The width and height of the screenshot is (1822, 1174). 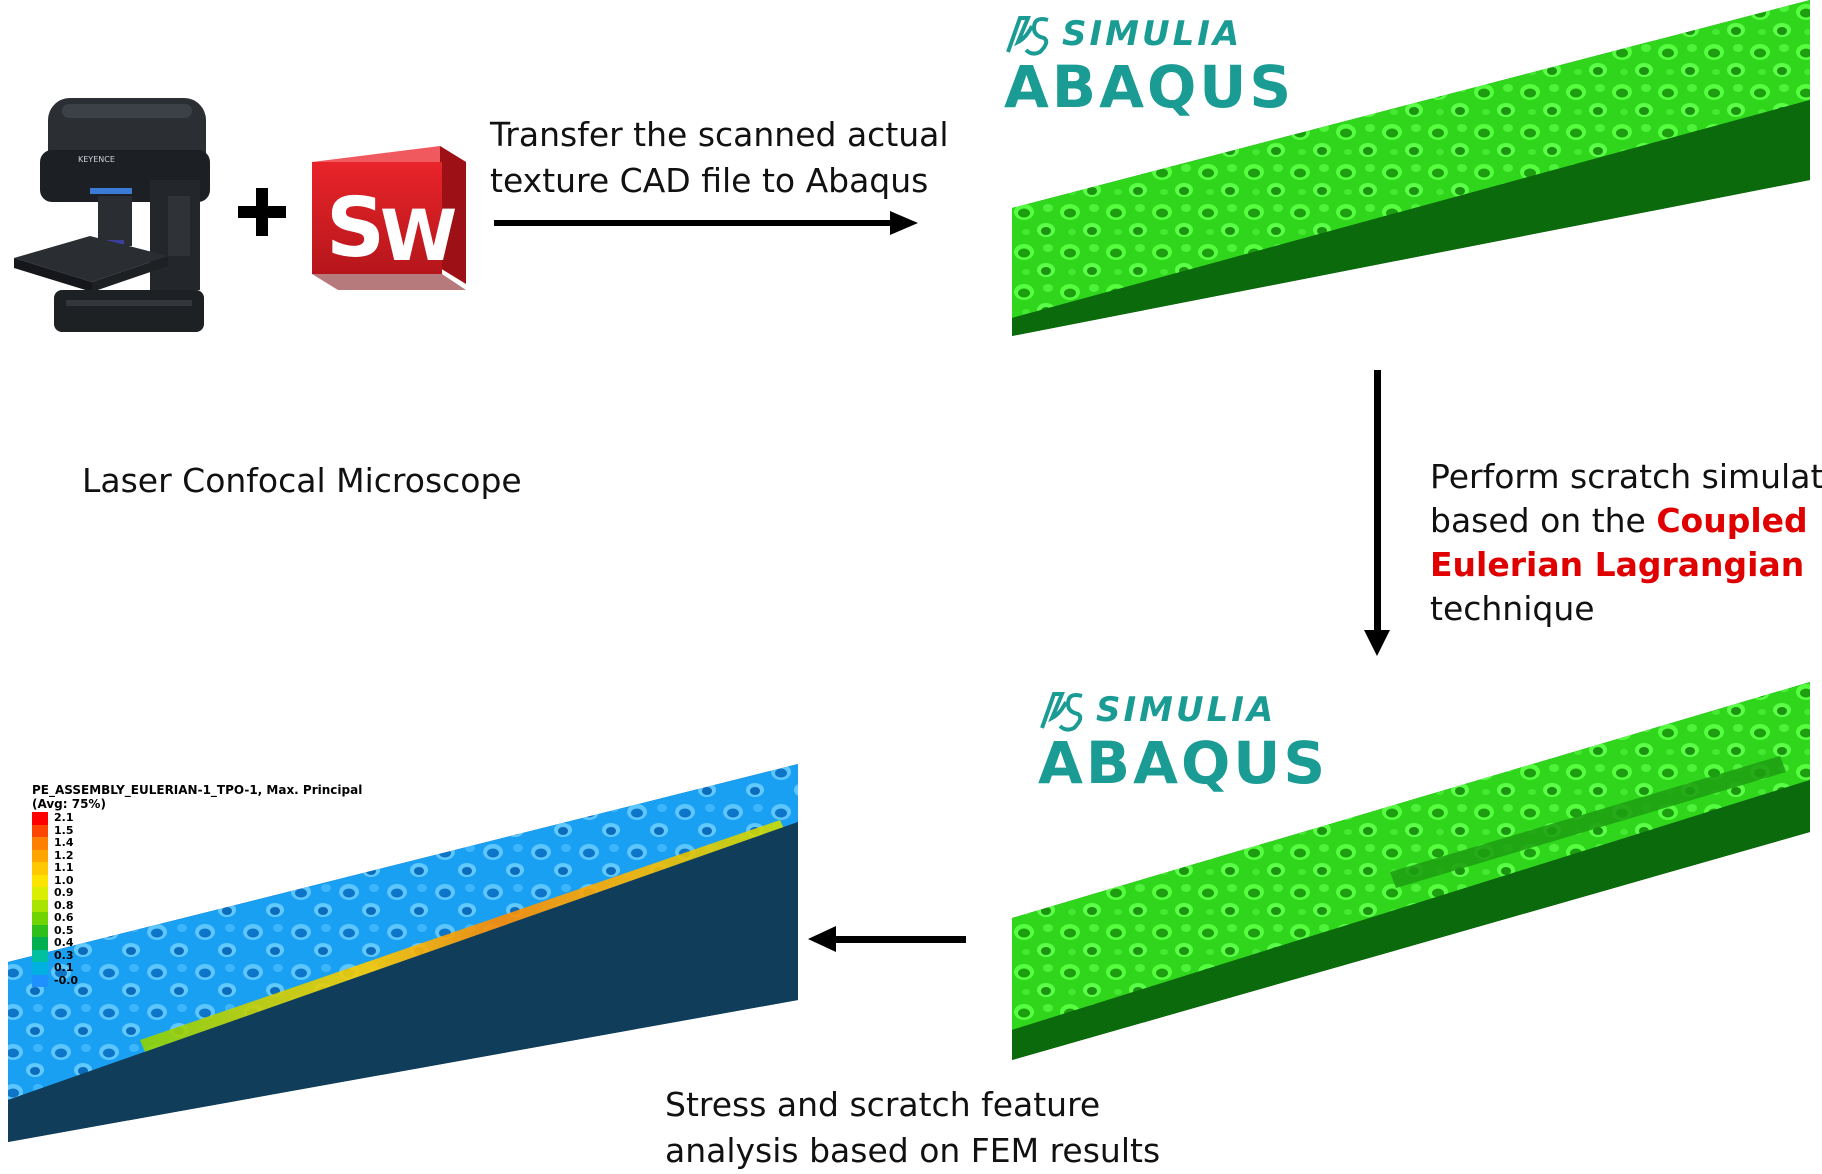 I want to click on legend-value-label: 1.4, so click(x=64, y=842).